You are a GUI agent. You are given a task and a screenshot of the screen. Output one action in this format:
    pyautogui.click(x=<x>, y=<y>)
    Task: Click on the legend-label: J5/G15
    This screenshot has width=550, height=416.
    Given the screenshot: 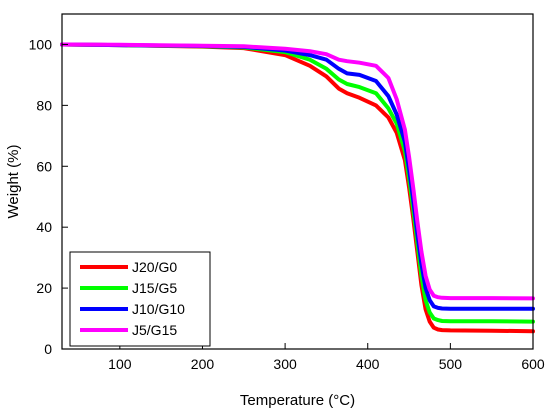 What is the action you would take?
    pyautogui.click(x=154, y=330)
    